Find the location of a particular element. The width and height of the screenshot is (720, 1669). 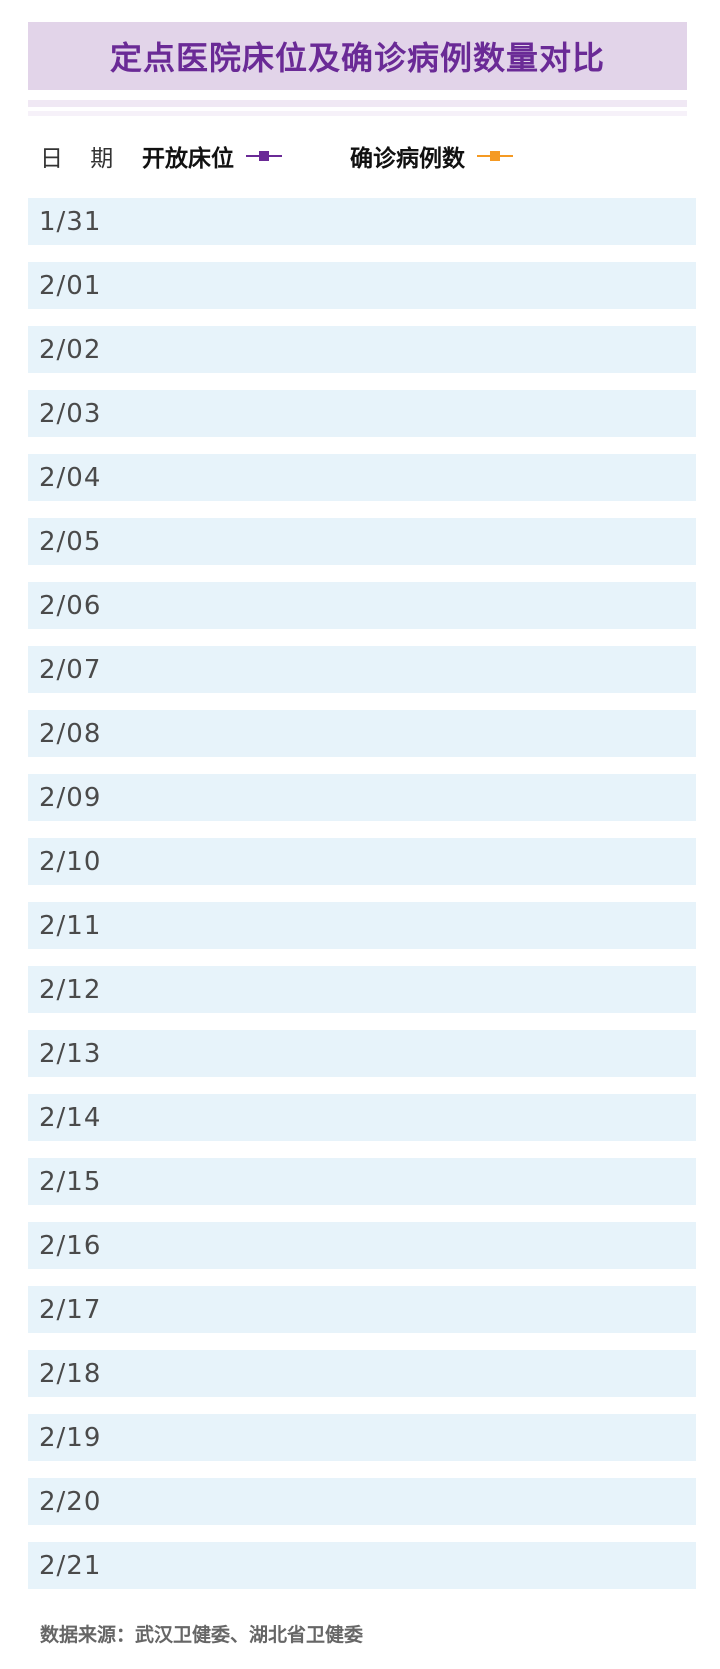

chart-title: 定点医院床位及确诊病例数量对比 is located at coordinates (357, 58).